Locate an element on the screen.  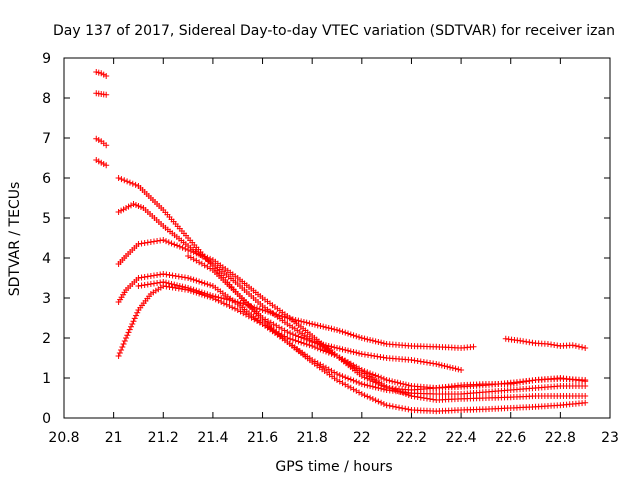
series-arc-c is located at coordinates (101, 142).